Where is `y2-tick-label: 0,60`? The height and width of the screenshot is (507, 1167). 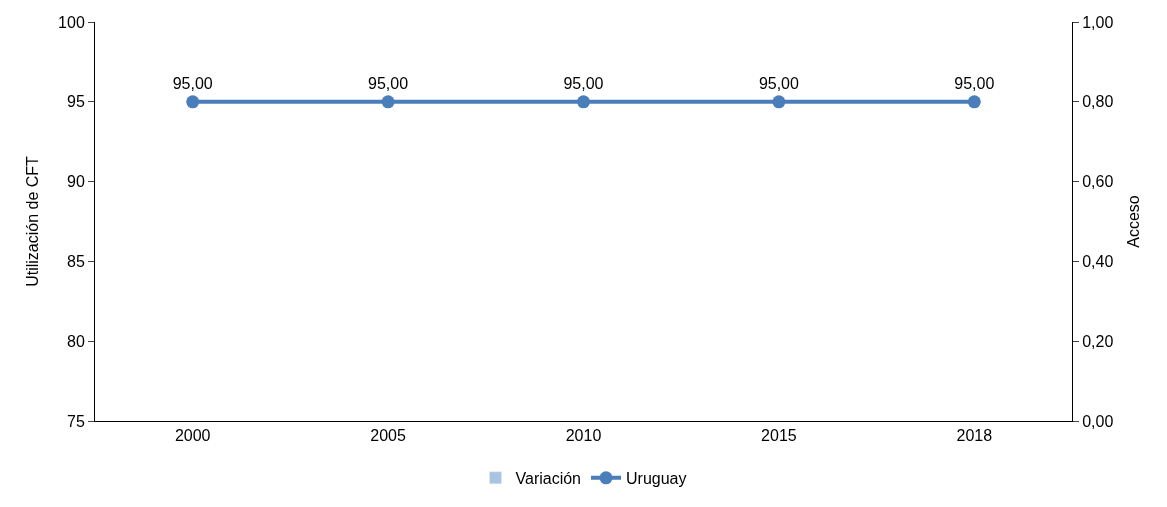
y2-tick-label: 0,60 is located at coordinates (1098, 182).